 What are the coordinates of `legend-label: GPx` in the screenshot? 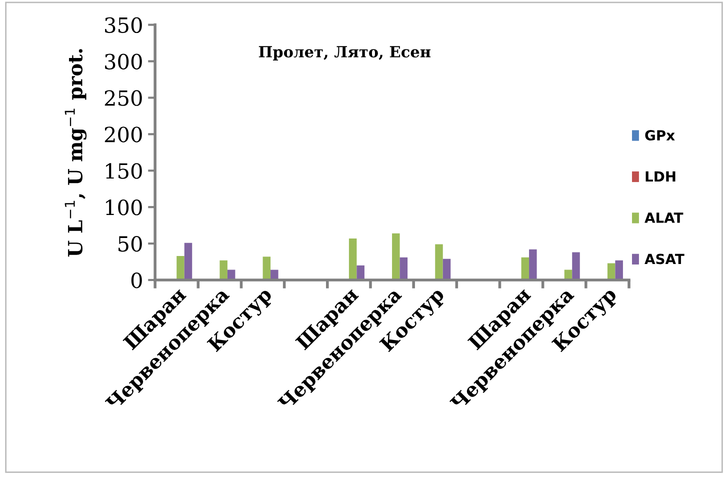 It's located at (660, 135).